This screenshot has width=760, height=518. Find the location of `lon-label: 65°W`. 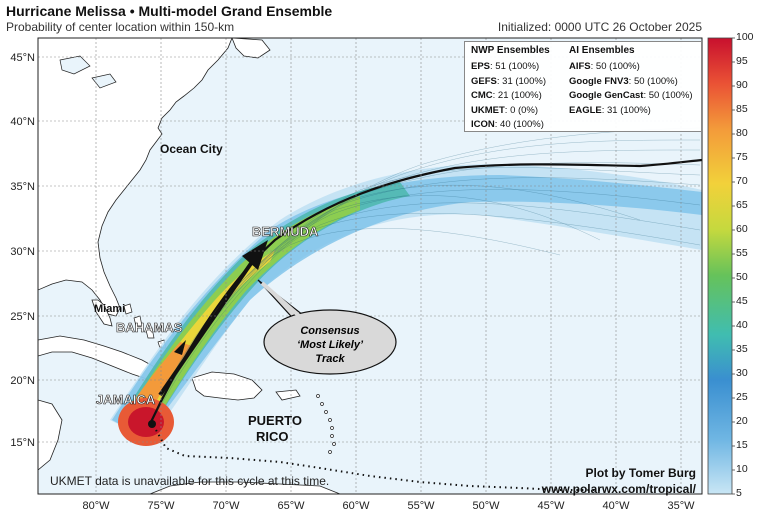

lon-label: 65°W is located at coordinates (291, 506).